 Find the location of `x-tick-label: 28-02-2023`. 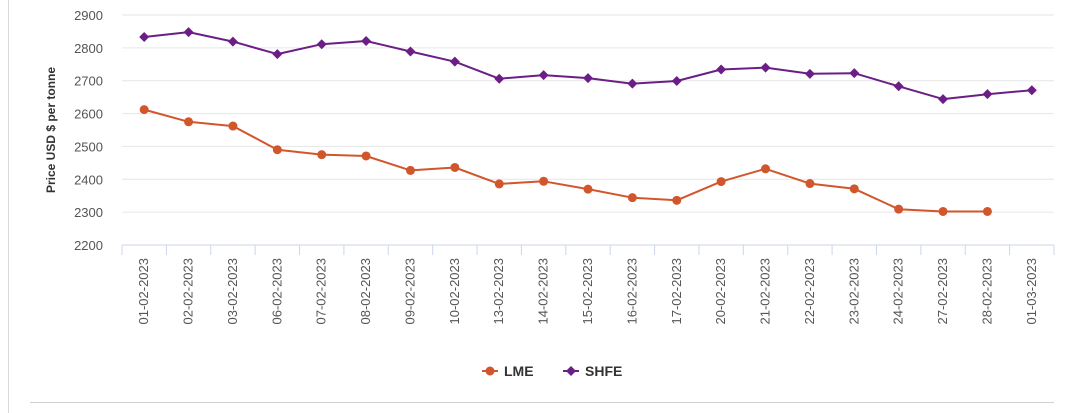

x-tick-label: 28-02-2023 is located at coordinates (986, 291).